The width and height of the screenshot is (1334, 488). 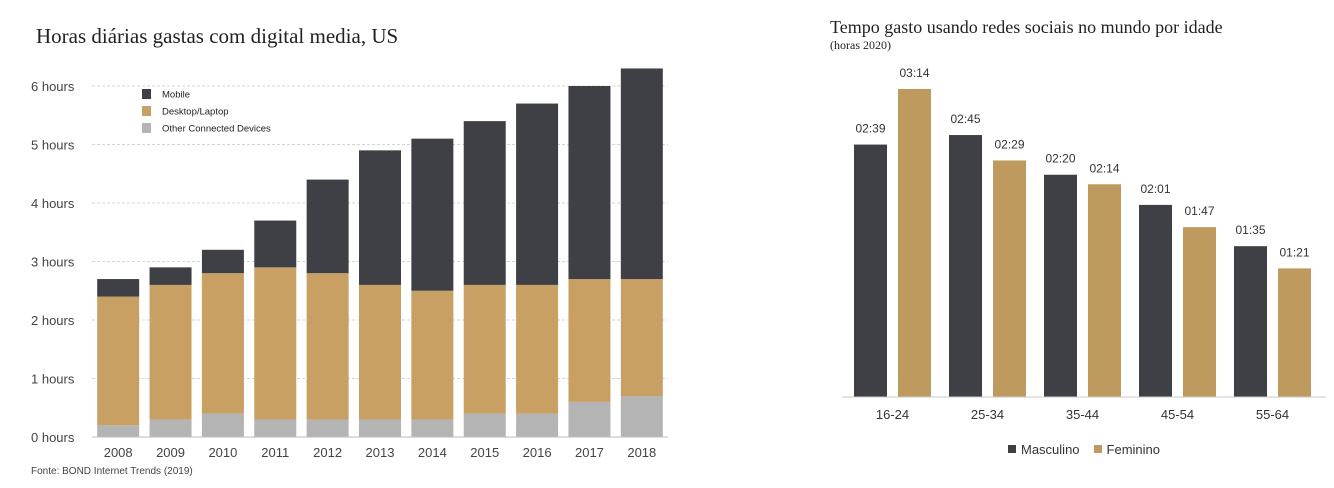 What do you see at coordinates (589, 452) in the screenshot?
I see `x-tick-label: 2017` at bounding box center [589, 452].